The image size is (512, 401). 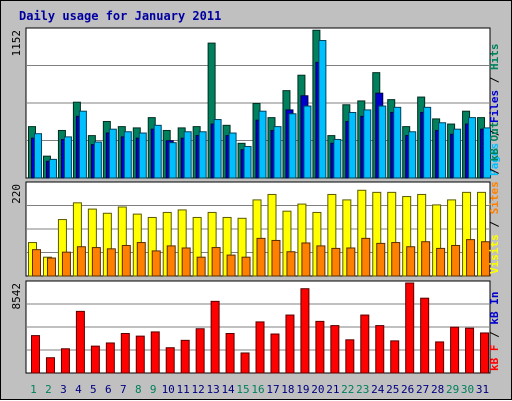 What do you see at coordinates (16, 43) in the screenshot?
I see `y-max-label: 1152` at bounding box center [16, 43].